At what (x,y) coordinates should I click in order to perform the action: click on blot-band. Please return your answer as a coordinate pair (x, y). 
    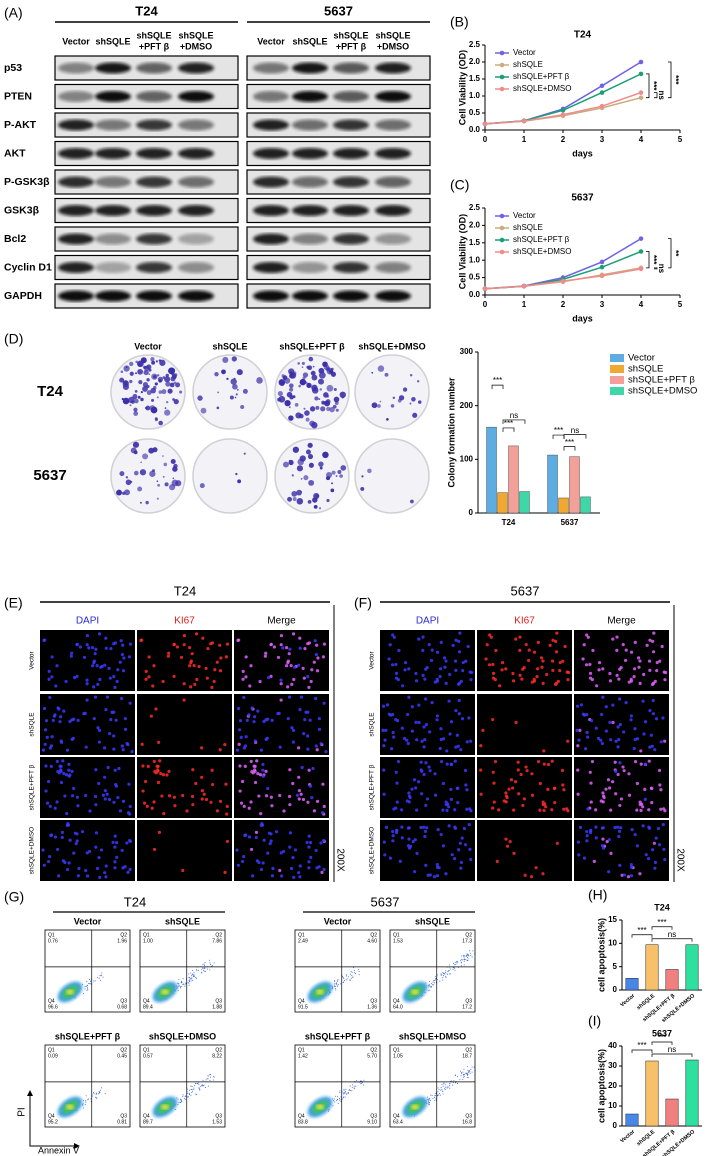
    Looking at the image, I should click on (196, 153).